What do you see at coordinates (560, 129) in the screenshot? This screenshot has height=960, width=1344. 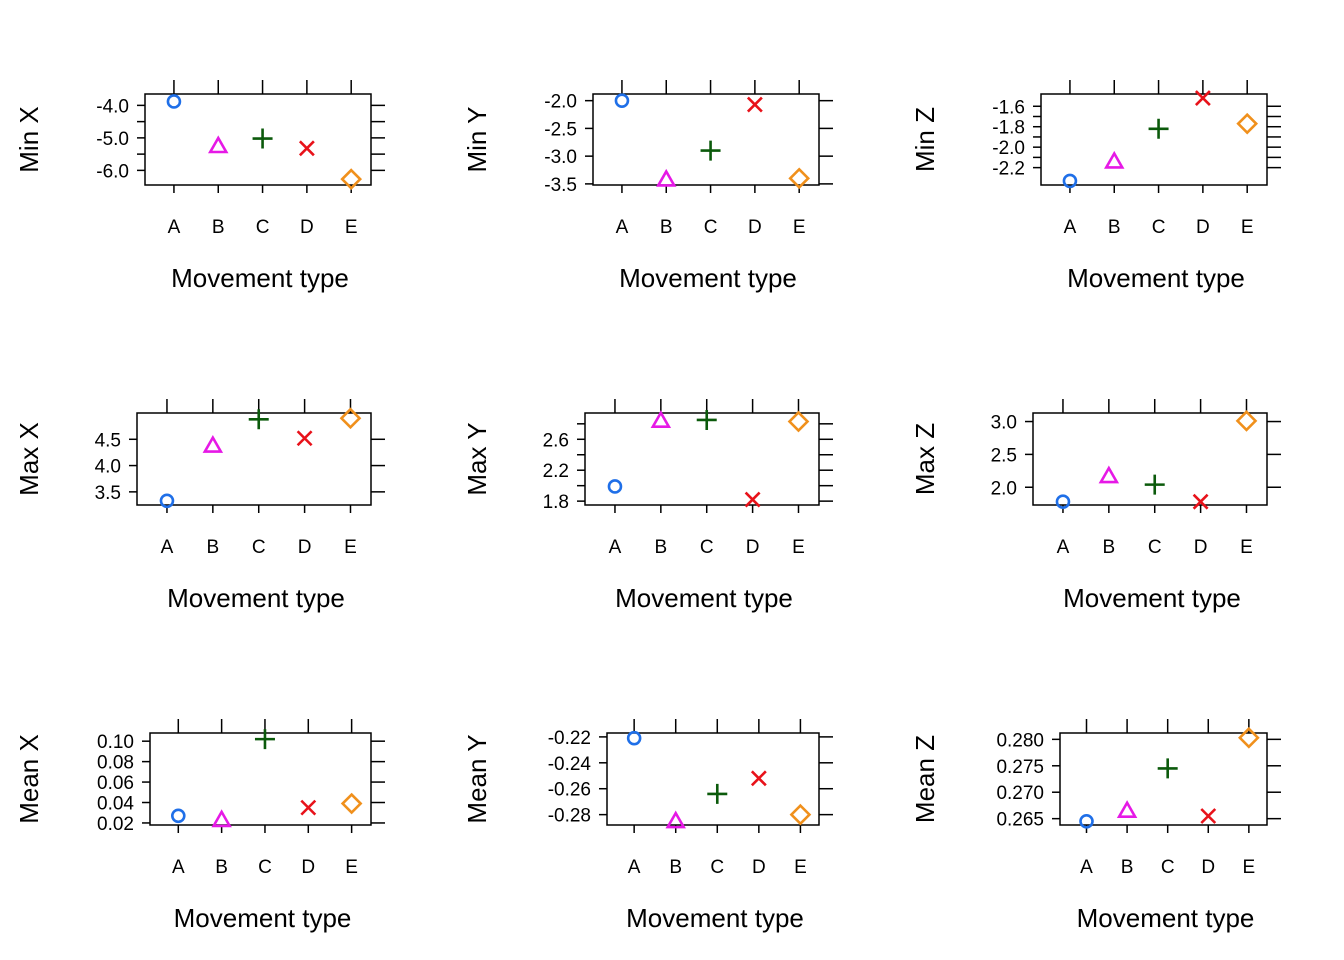 I see `y-tick-label: -2.5` at bounding box center [560, 129].